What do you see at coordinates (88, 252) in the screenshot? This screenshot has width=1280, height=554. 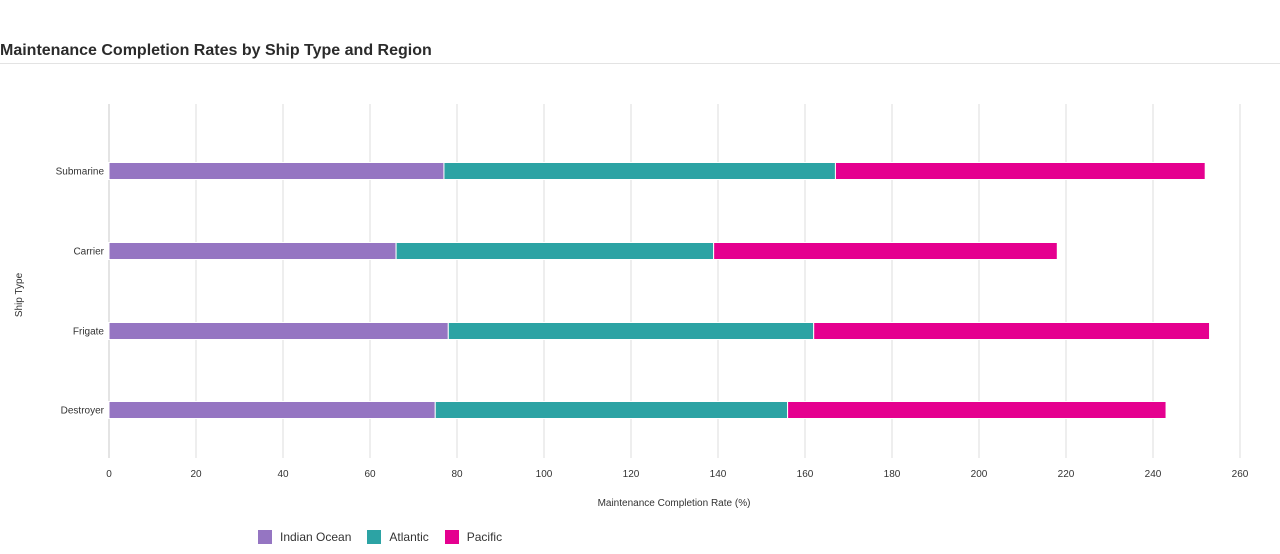 I see `y-tick-label: Carrier` at bounding box center [88, 252].